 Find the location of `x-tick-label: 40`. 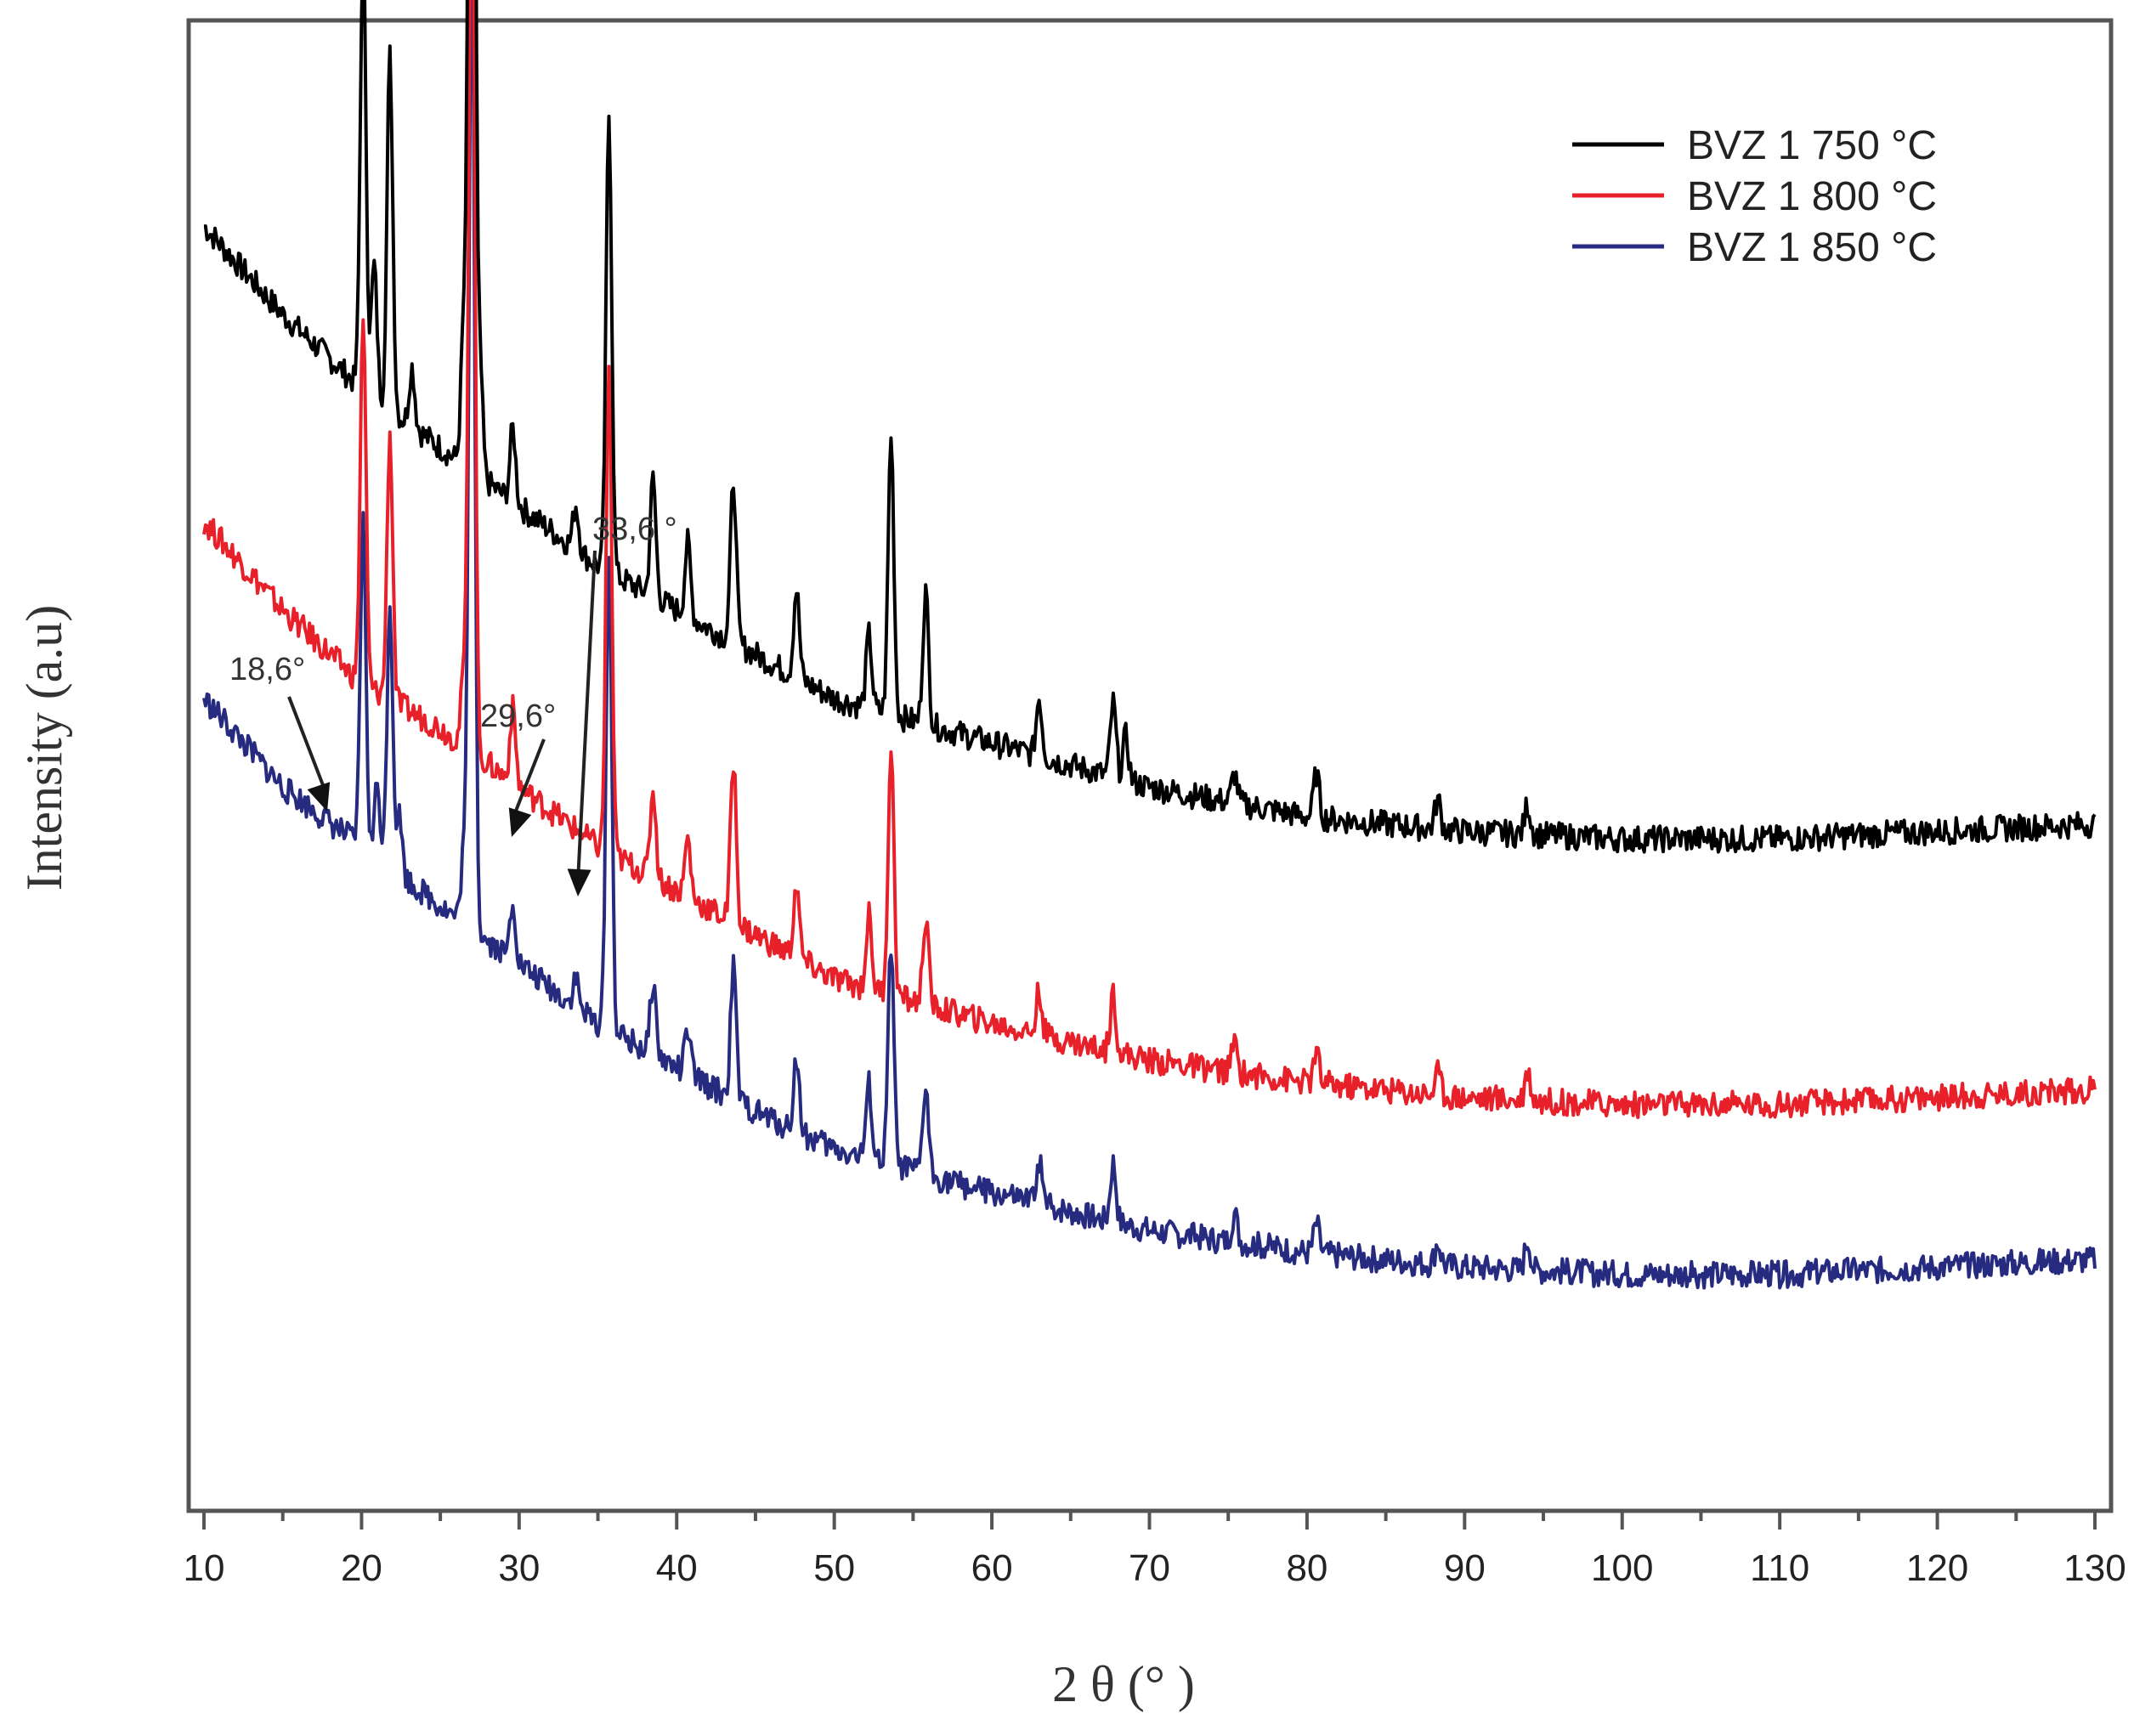

x-tick-label: 40 is located at coordinates (677, 1568).